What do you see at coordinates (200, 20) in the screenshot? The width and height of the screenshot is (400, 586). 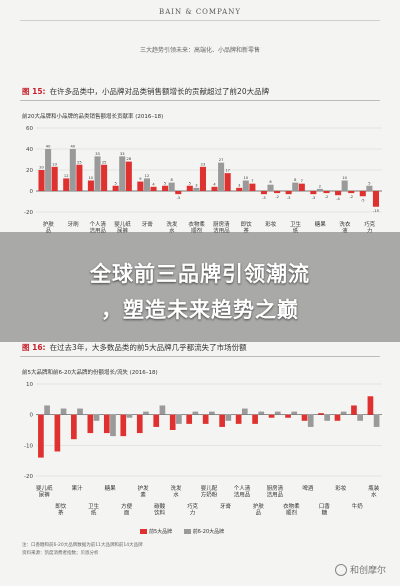 I see `header-divider` at bounding box center [200, 20].